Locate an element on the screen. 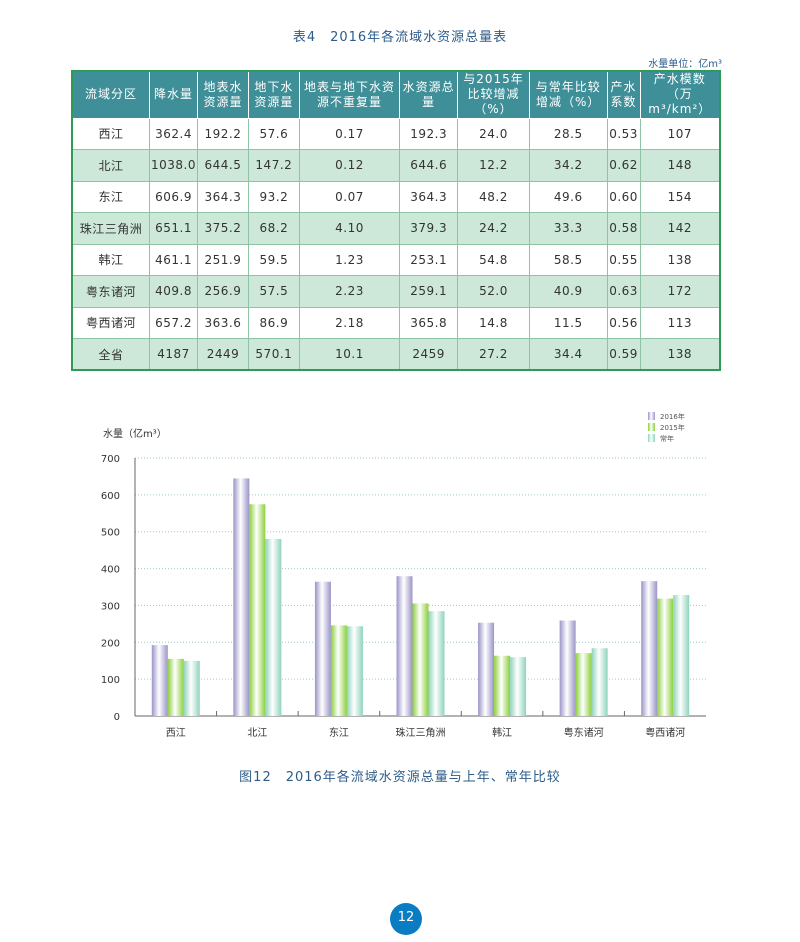 Image resolution: width=800 pixels, height=942 pixels. table-title: 表4 2016年各流域水资源总量表 is located at coordinates (400, 37).